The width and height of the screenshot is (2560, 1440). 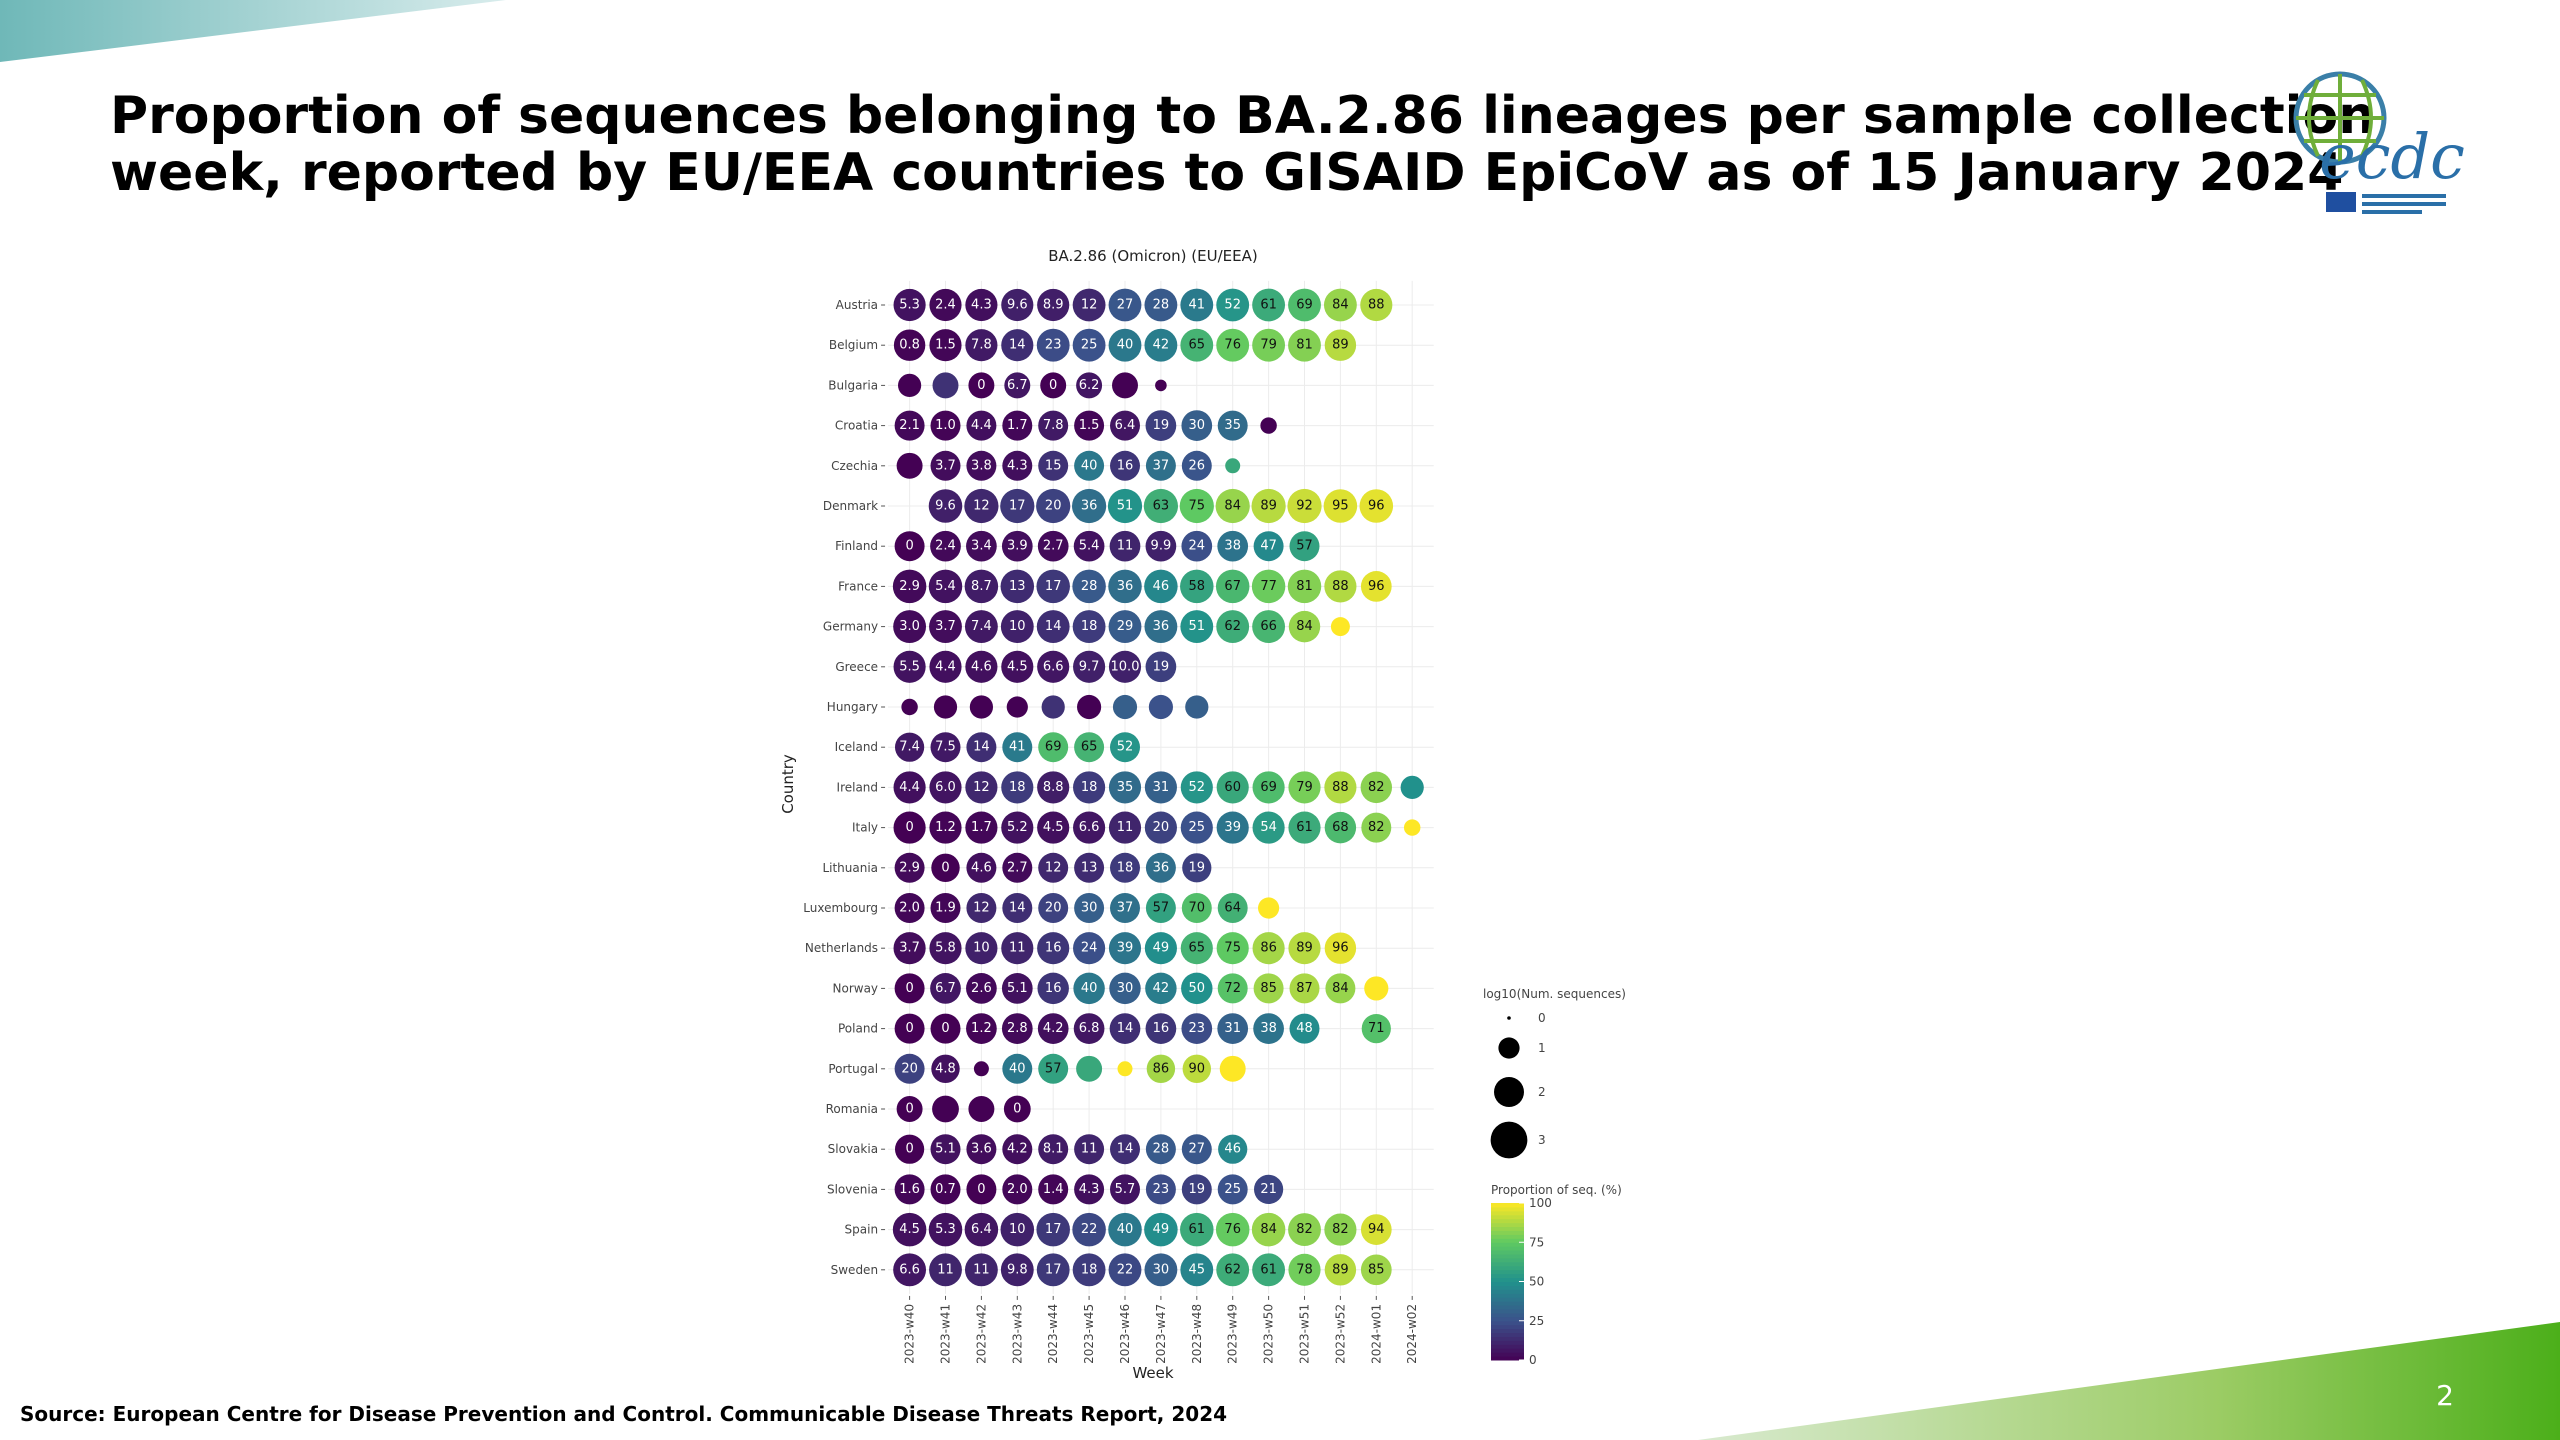 I want to click on bubble-label: 45, so click(x=1197, y=1269).